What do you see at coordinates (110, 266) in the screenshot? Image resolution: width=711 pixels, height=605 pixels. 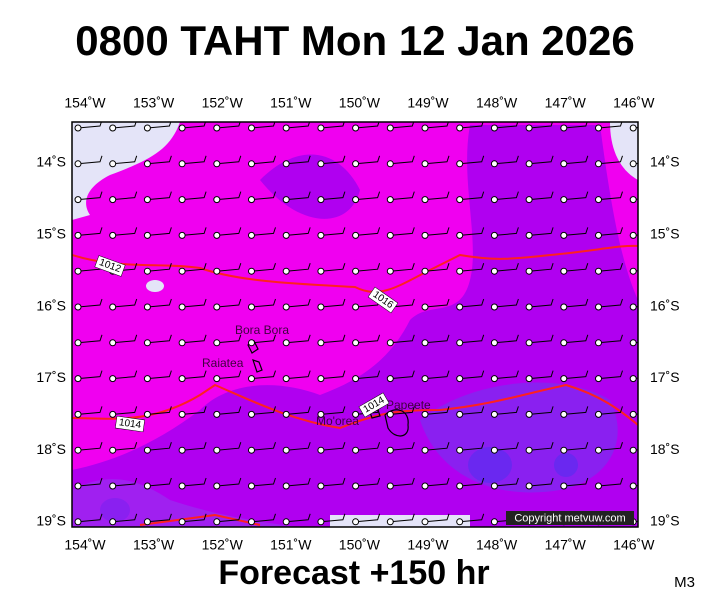 I see `isobar-label-box` at bounding box center [110, 266].